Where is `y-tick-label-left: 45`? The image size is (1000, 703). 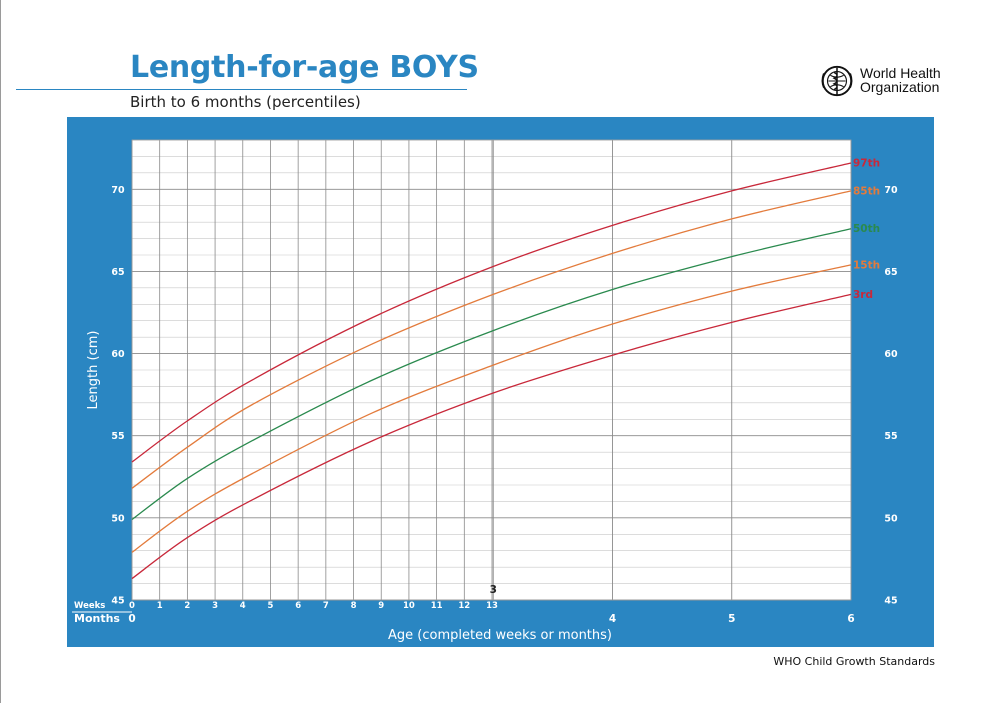 y-tick-label-left: 45 is located at coordinates (117, 601).